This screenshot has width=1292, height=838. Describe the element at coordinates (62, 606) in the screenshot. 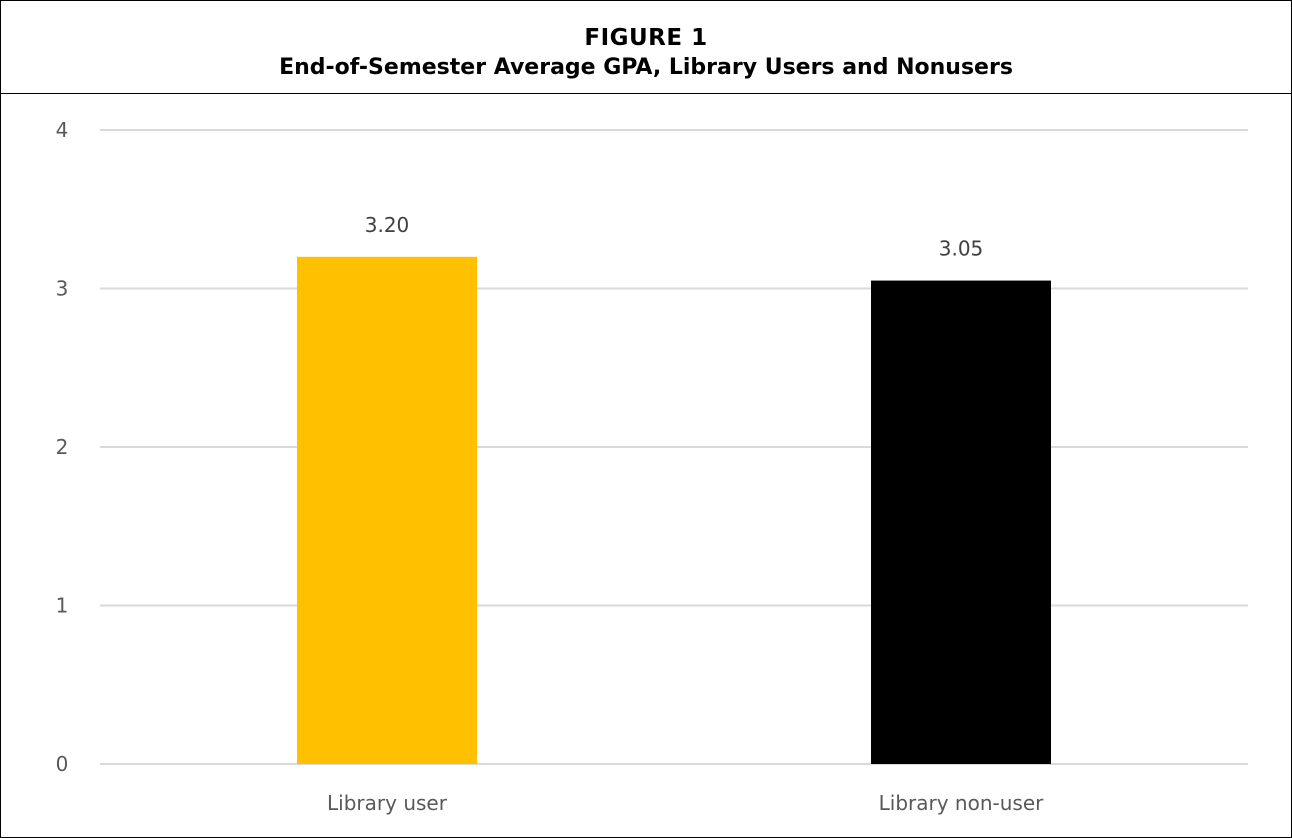

I see `y-tick-label-1: 1` at that location.